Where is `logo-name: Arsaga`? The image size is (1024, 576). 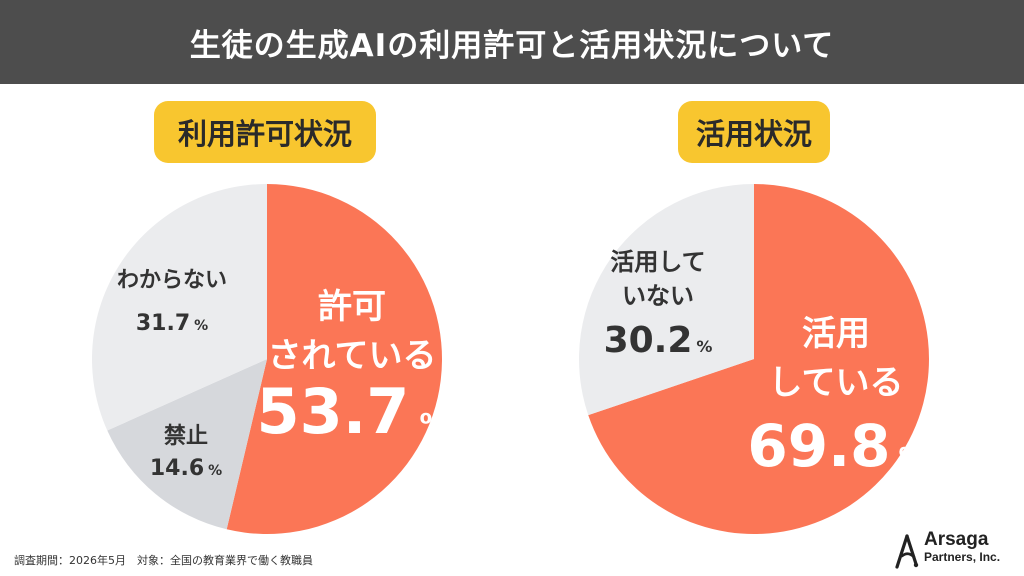
logo-name: Arsaga is located at coordinates (956, 539).